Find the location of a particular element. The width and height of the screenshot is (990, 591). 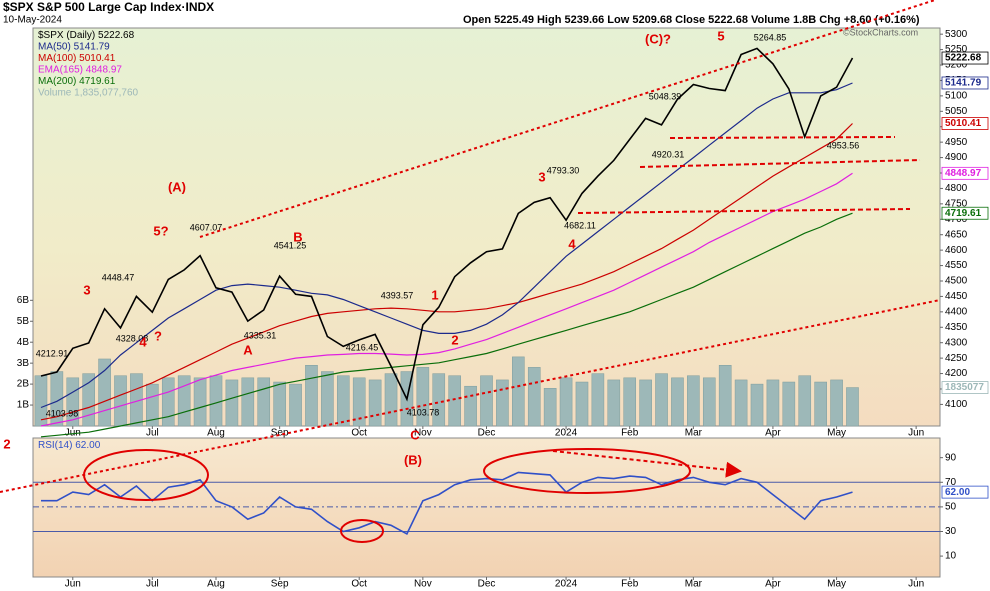

x-tick-label: Feb is located at coordinates (630, 584).